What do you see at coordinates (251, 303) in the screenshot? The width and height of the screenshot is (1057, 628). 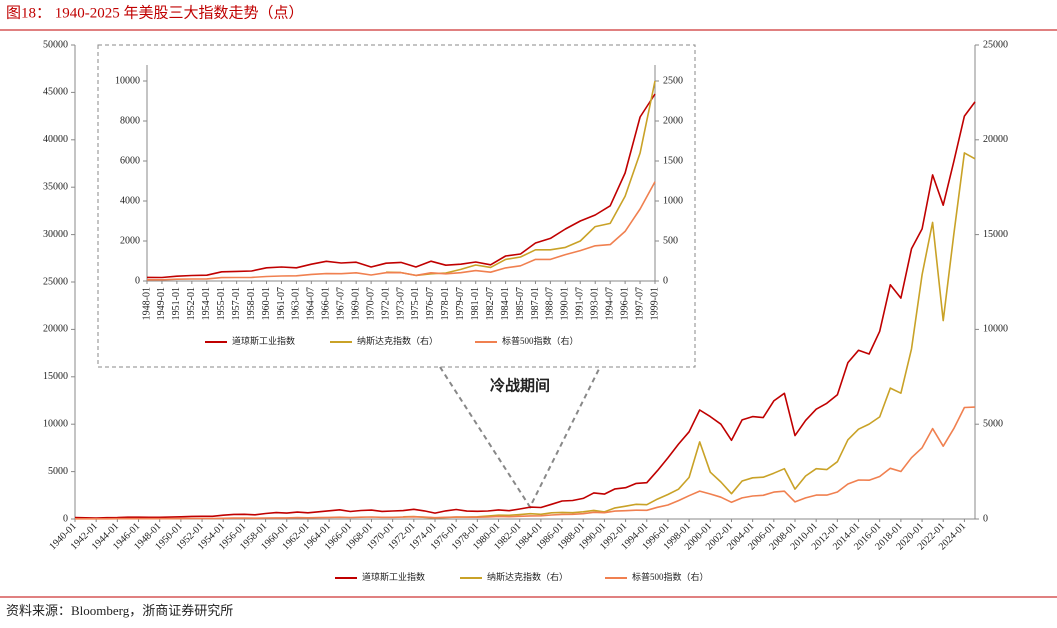 I see `x-tick-label: 1958-01` at bounding box center [251, 303].